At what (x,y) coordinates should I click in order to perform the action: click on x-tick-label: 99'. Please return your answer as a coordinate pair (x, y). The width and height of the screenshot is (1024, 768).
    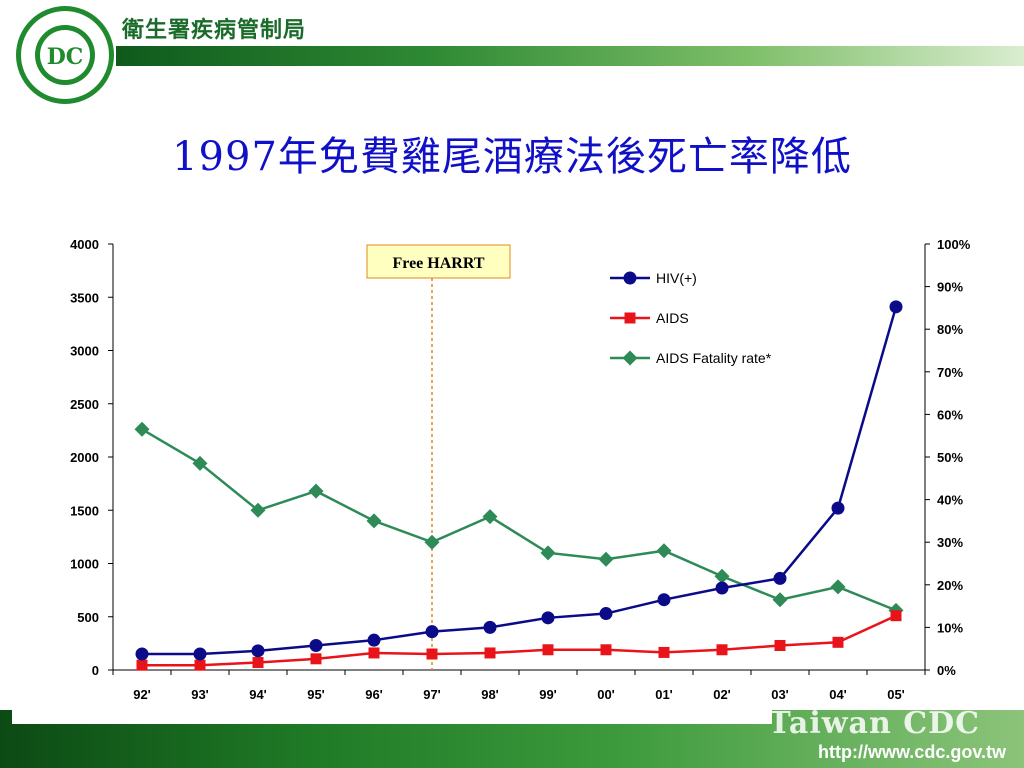
    Looking at the image, I should click on (548, 694).